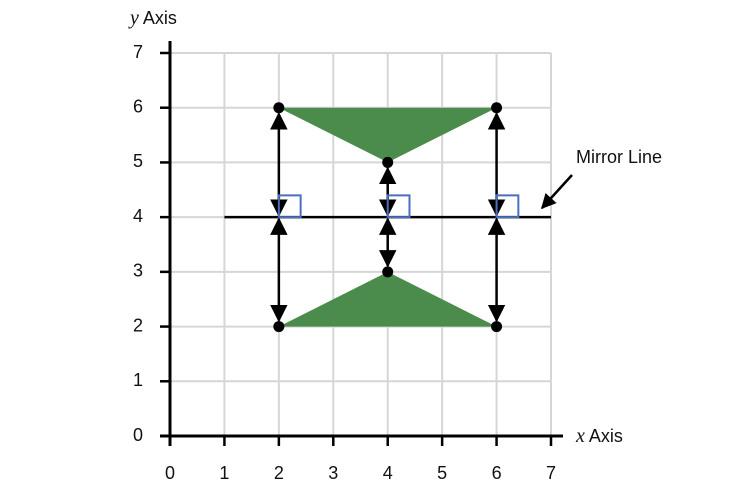 This screenshot has width=750, height=500. I want to click on x-tick-label: 4, so click(388, 473).